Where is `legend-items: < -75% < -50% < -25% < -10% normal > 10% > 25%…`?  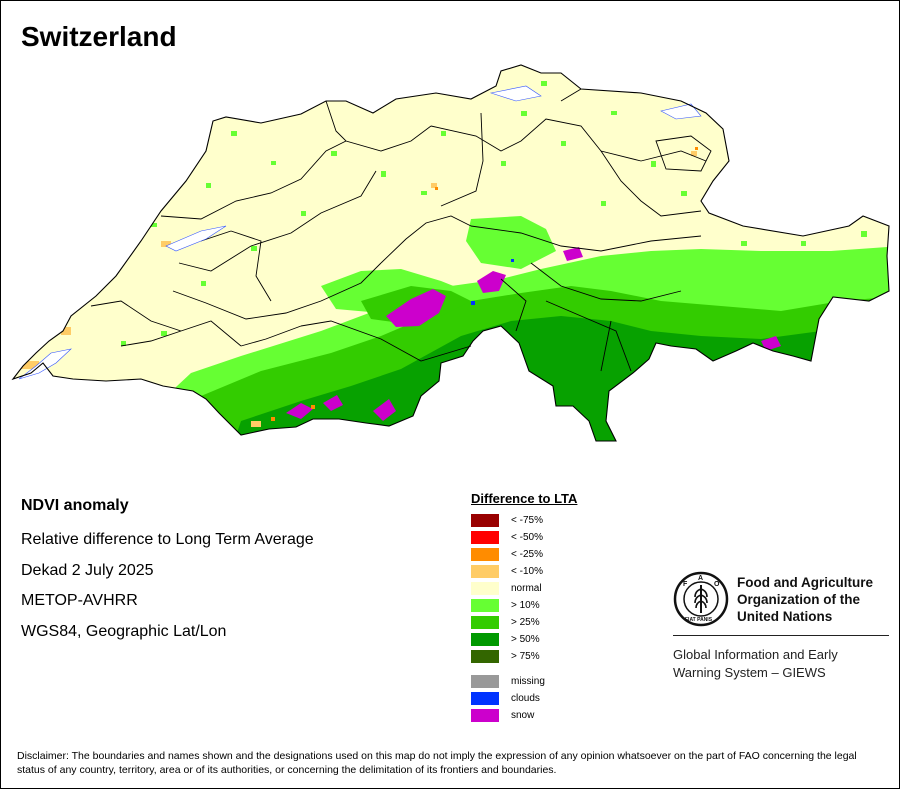
legend-items: < -75% < -50% < -25% < -10% normal > 10% > 25%… is located at coordinates (524, 588).